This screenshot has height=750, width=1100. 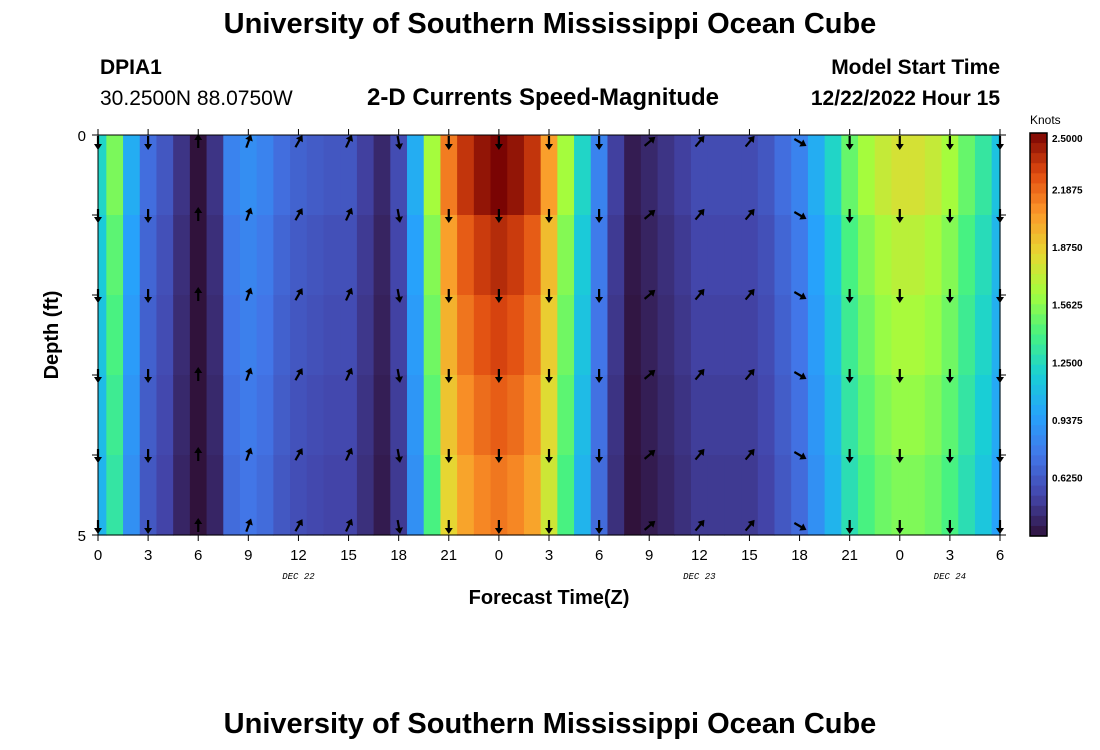 I want to click on y-tick-label: 0, so click(x=82, y=136).